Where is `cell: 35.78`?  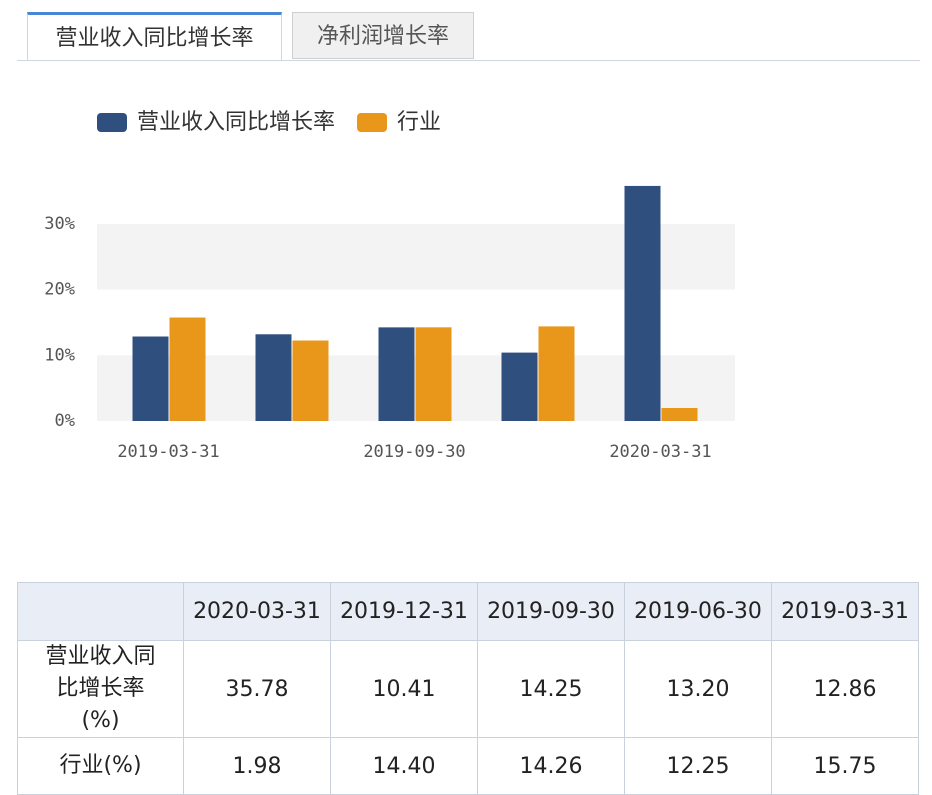 cell: 35.78 is located at coordinates (257, 689).